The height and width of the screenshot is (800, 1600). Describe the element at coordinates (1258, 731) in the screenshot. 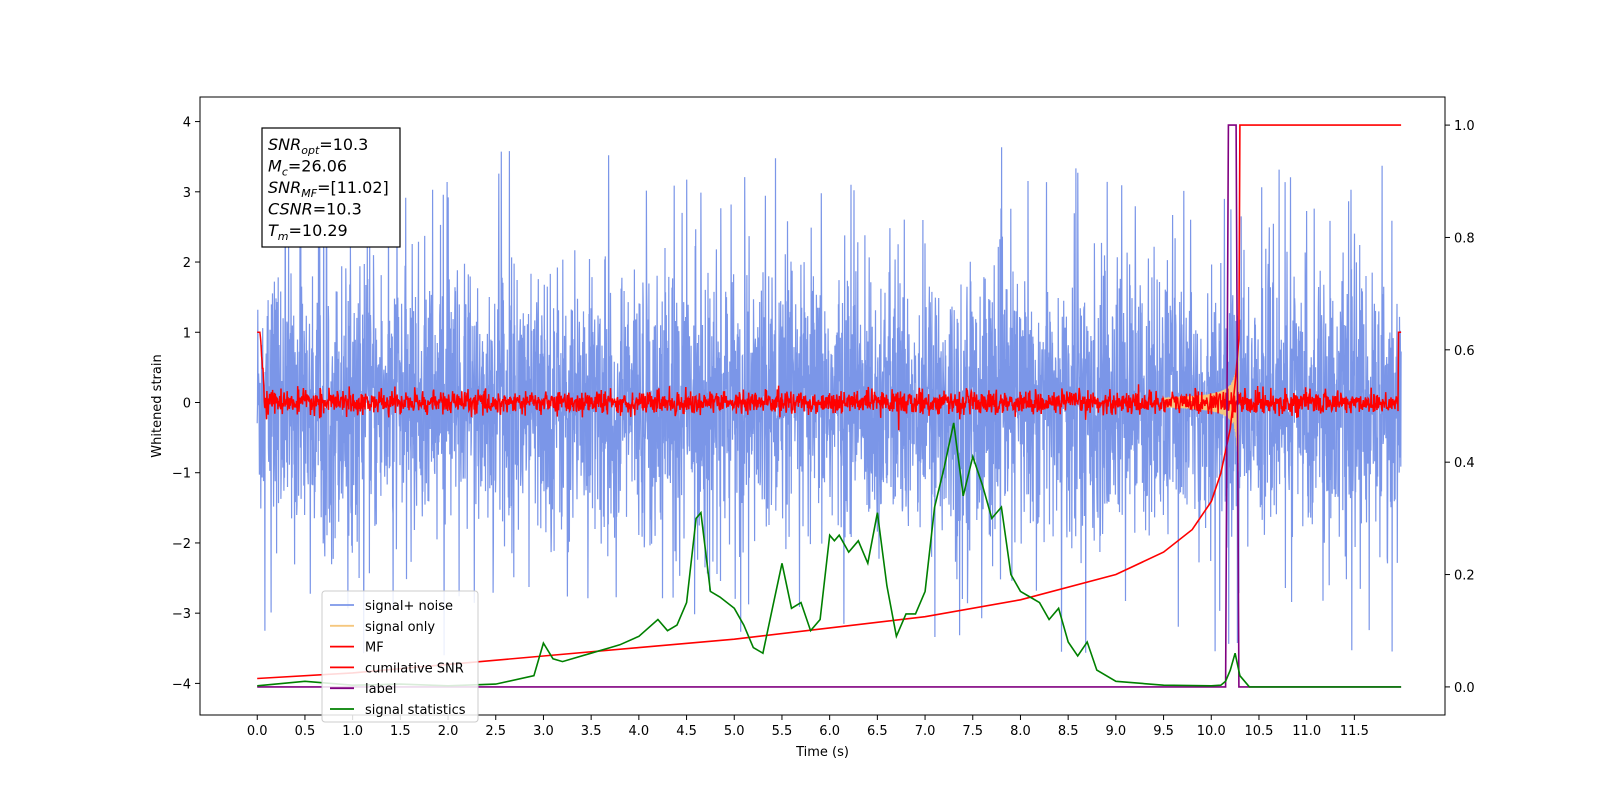

I see `x-tick-label: 10.5` at that location.